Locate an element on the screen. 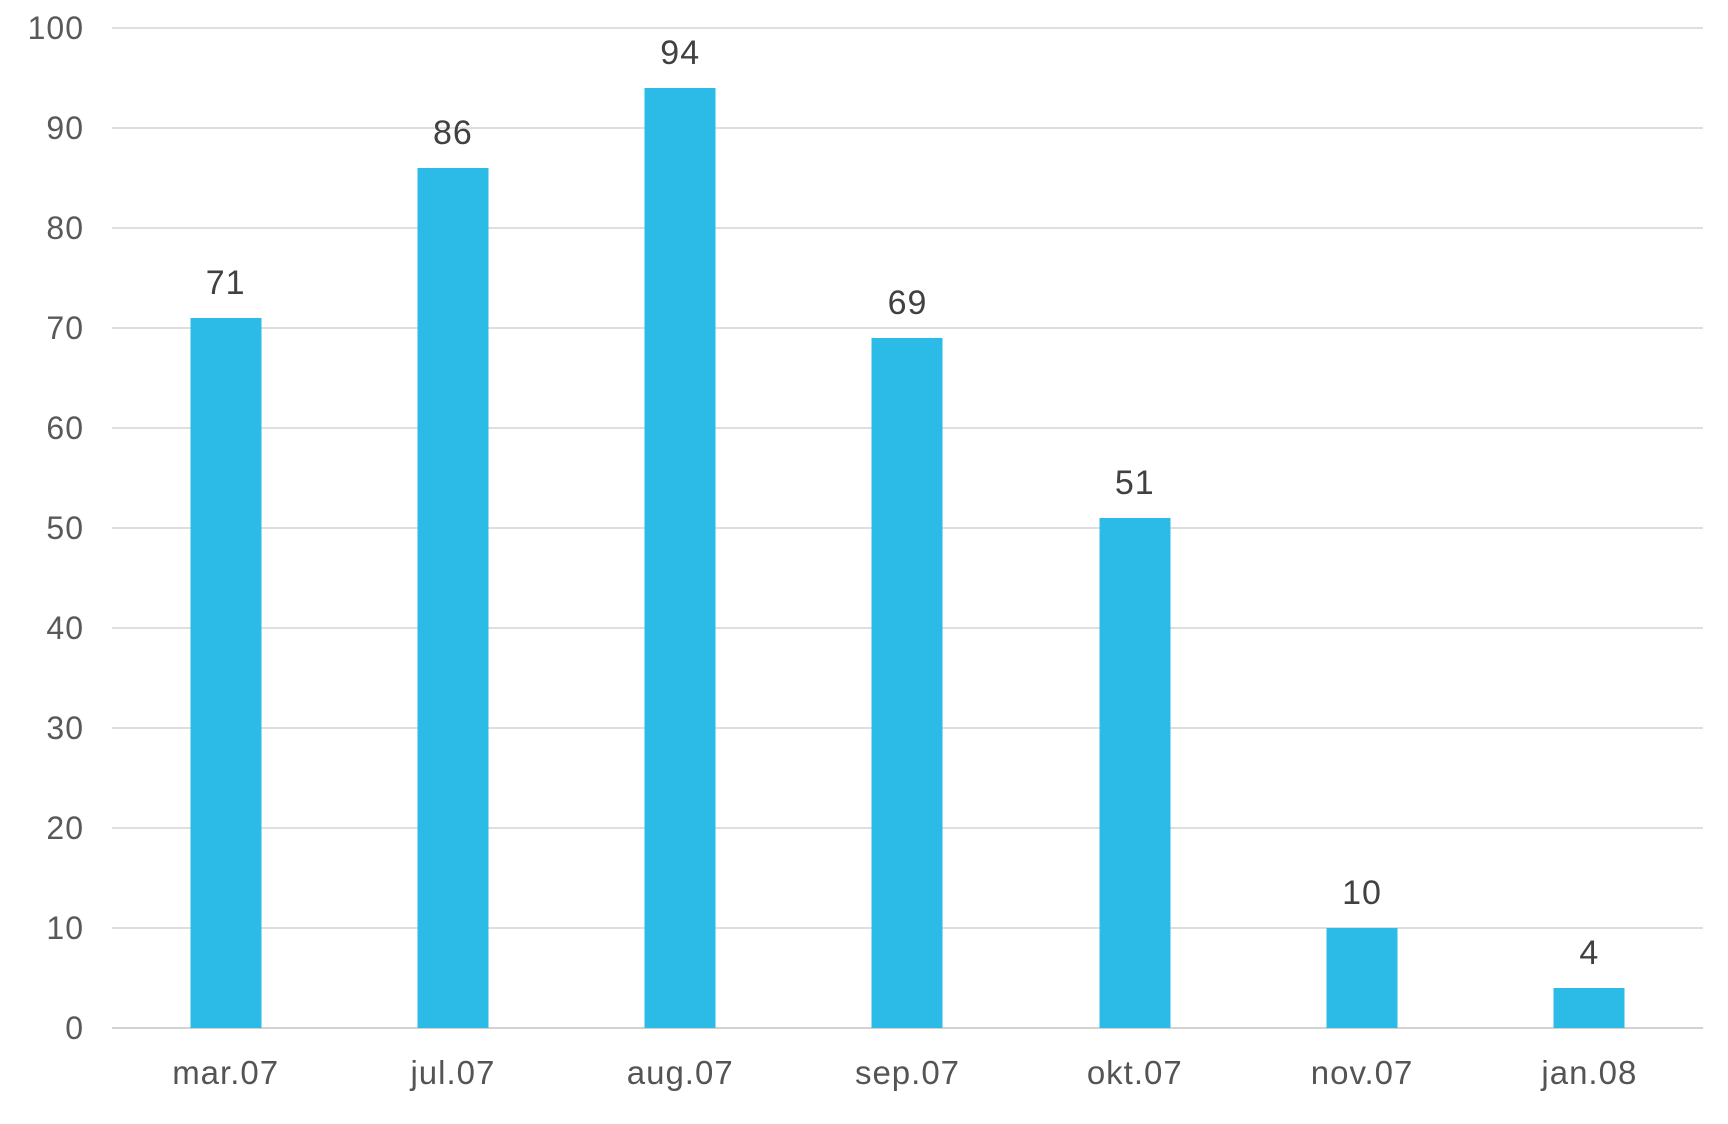  bar-value-label: 71 is located at coordinates (225, 283).